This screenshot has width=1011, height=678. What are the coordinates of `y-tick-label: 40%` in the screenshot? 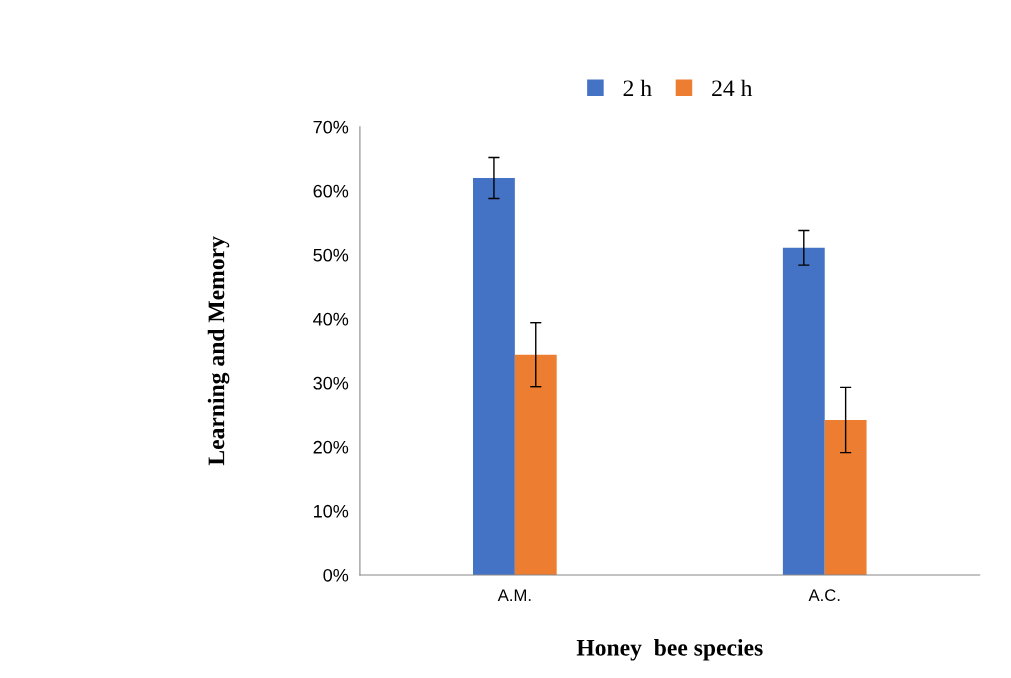 It's located at (331, 319).